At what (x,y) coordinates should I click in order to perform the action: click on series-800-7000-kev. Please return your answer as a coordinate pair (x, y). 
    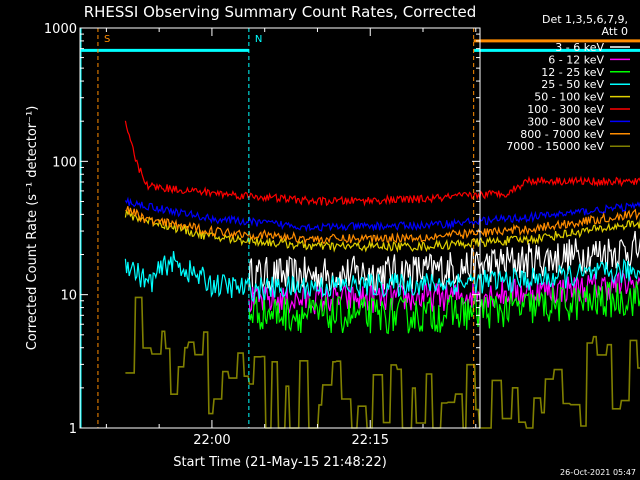
    Looking at the image, I should click on (382, 226).